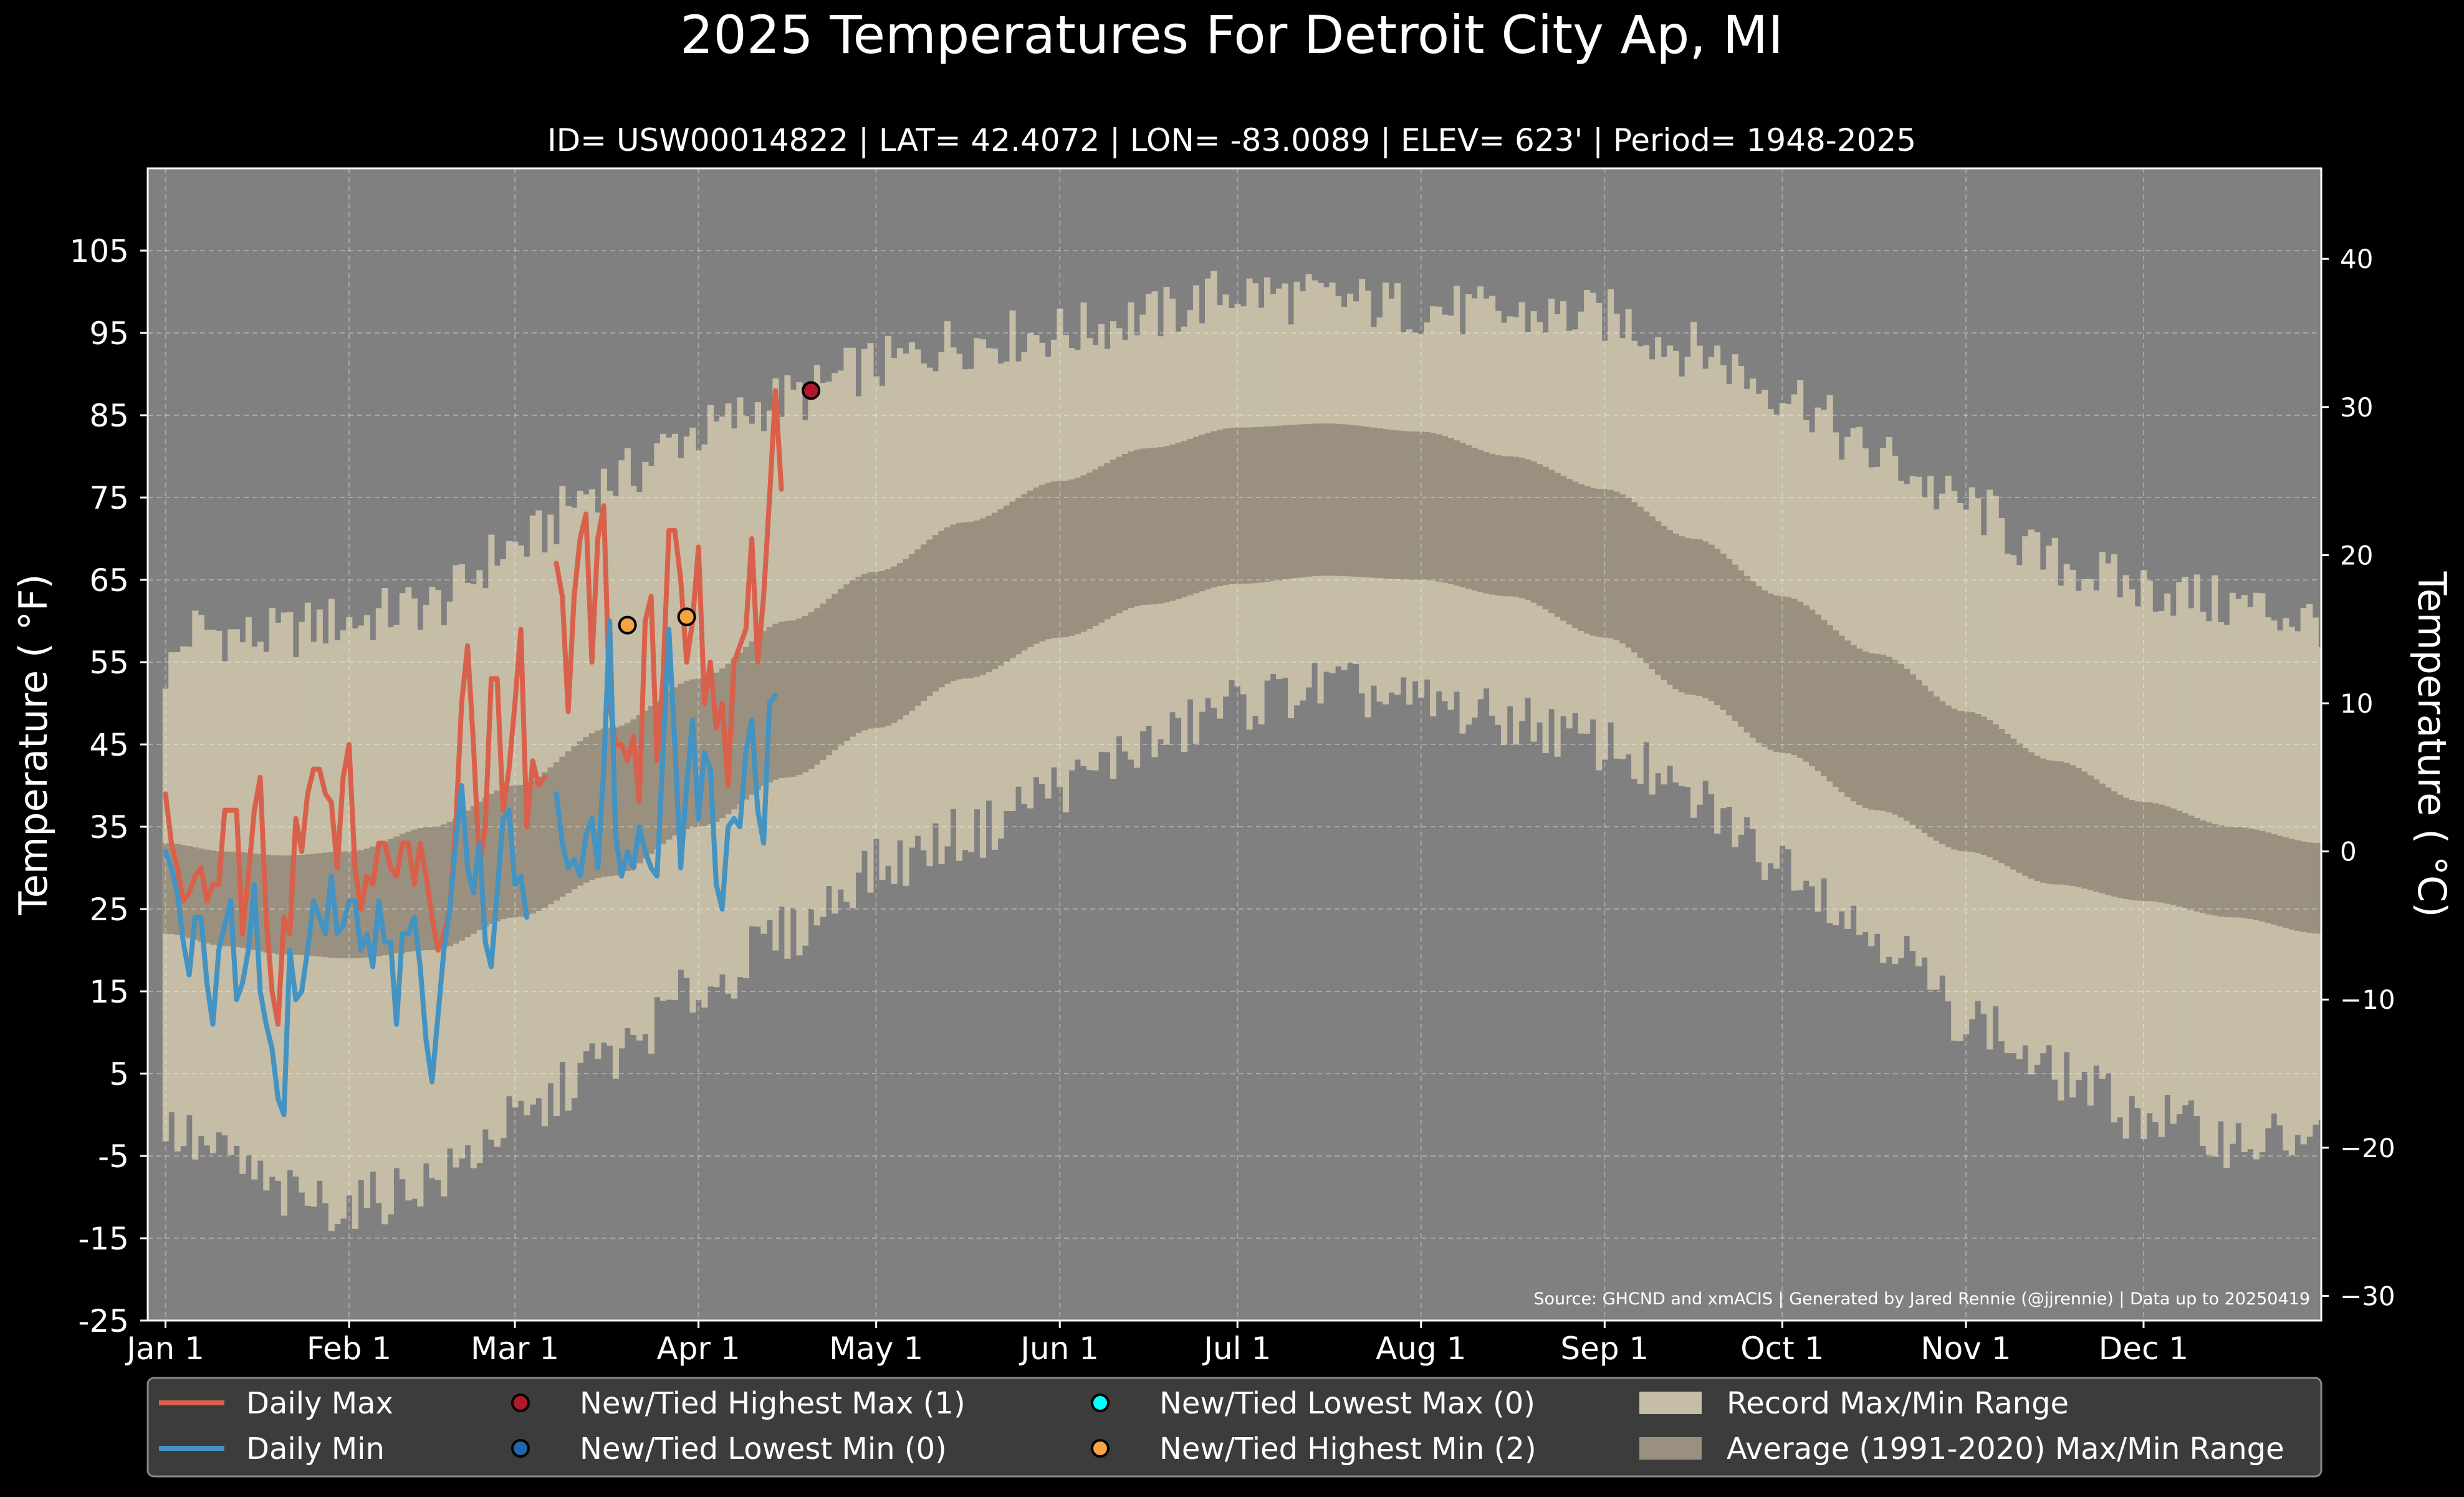 This screenshot has width=2464, height=1497. What do you see at coordinates (103, 1239) in the screenshot?
I see `y-tick-label: -15` at bounding box center [103, 1239].